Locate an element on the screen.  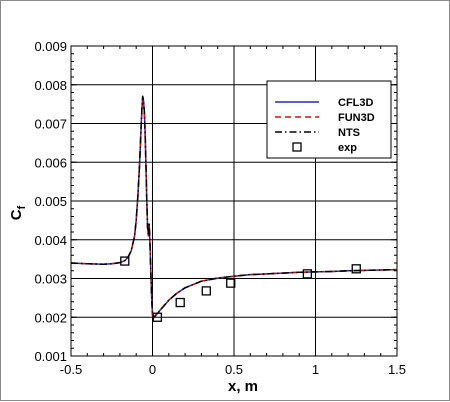
y-axis-title-main: C is located at coordinates (16, 214).